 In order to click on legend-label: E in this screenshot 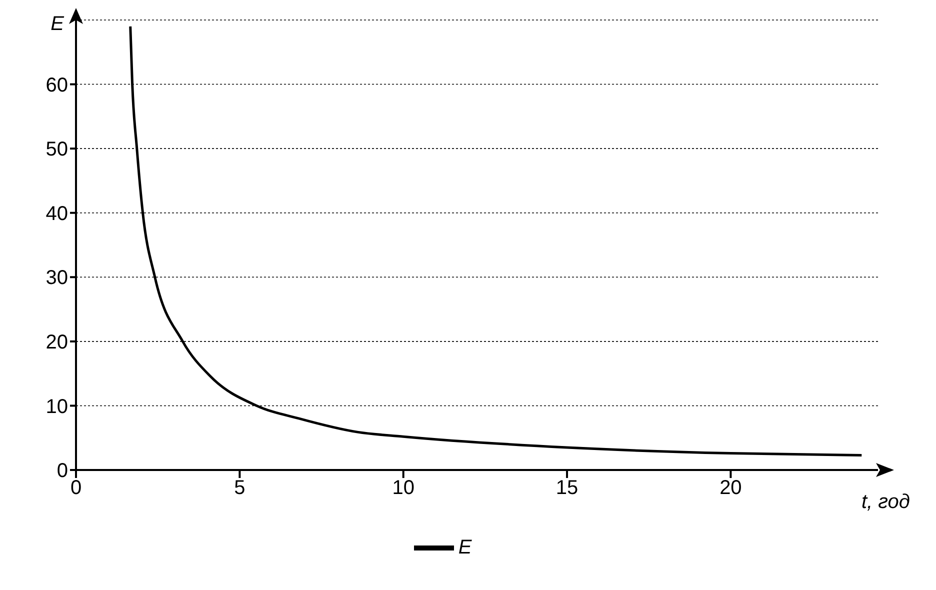, I will do `click(465, 547)`.